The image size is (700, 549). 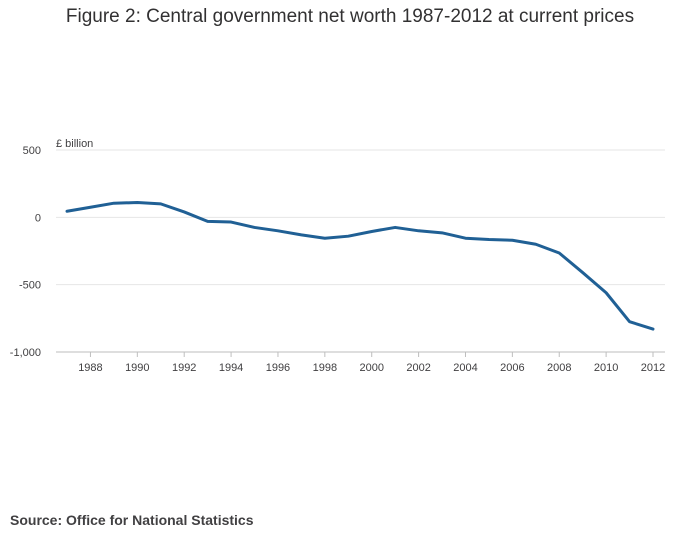 What do you see at coordinates (38, 218) in the screenshot?
I see `y-tick-label: 0` at bounding box center [38, 218].